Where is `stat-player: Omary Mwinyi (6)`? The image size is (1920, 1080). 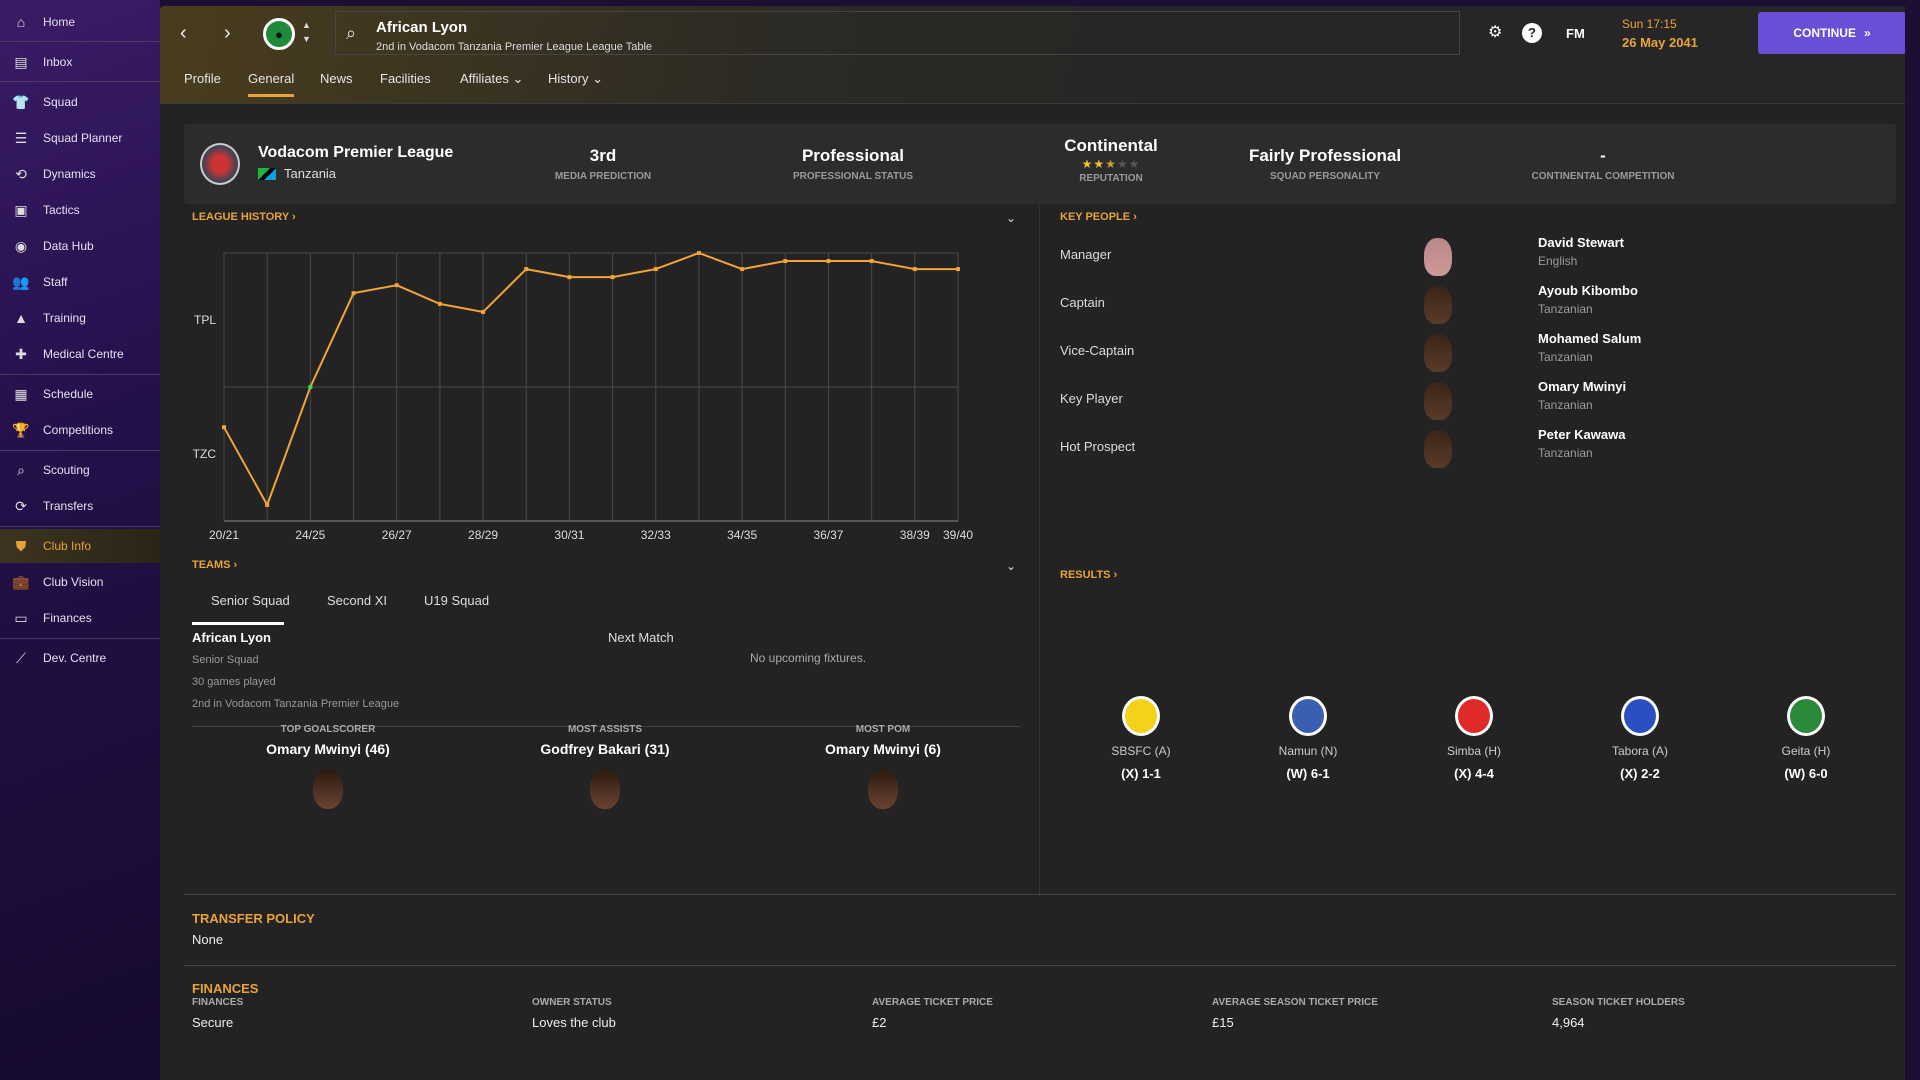 stat-player: Omary Mwinyi (6) is located at coordinates (883, 749).